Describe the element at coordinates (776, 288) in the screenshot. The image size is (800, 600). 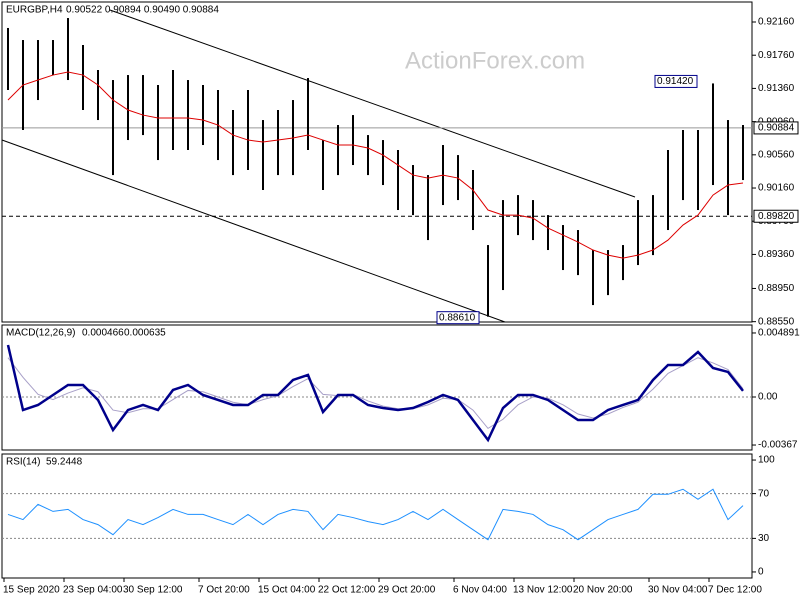
I see `y-tick-label: 0.88950` at that location.